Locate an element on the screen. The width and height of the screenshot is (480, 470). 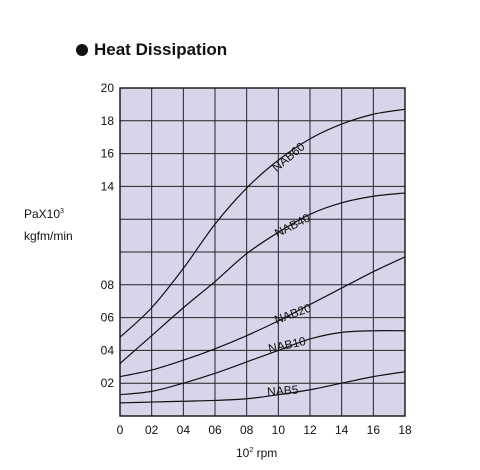
chart-title: Heat Dissipation is located at coordinates (151, 50).